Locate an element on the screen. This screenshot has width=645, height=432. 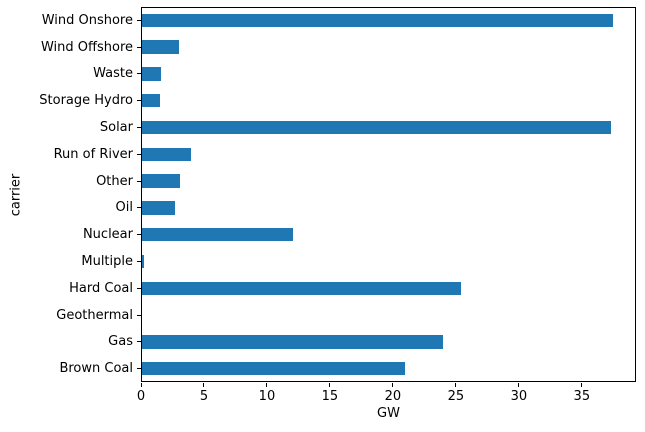
bar-storage-hydro is located at coordinates (151, 101).